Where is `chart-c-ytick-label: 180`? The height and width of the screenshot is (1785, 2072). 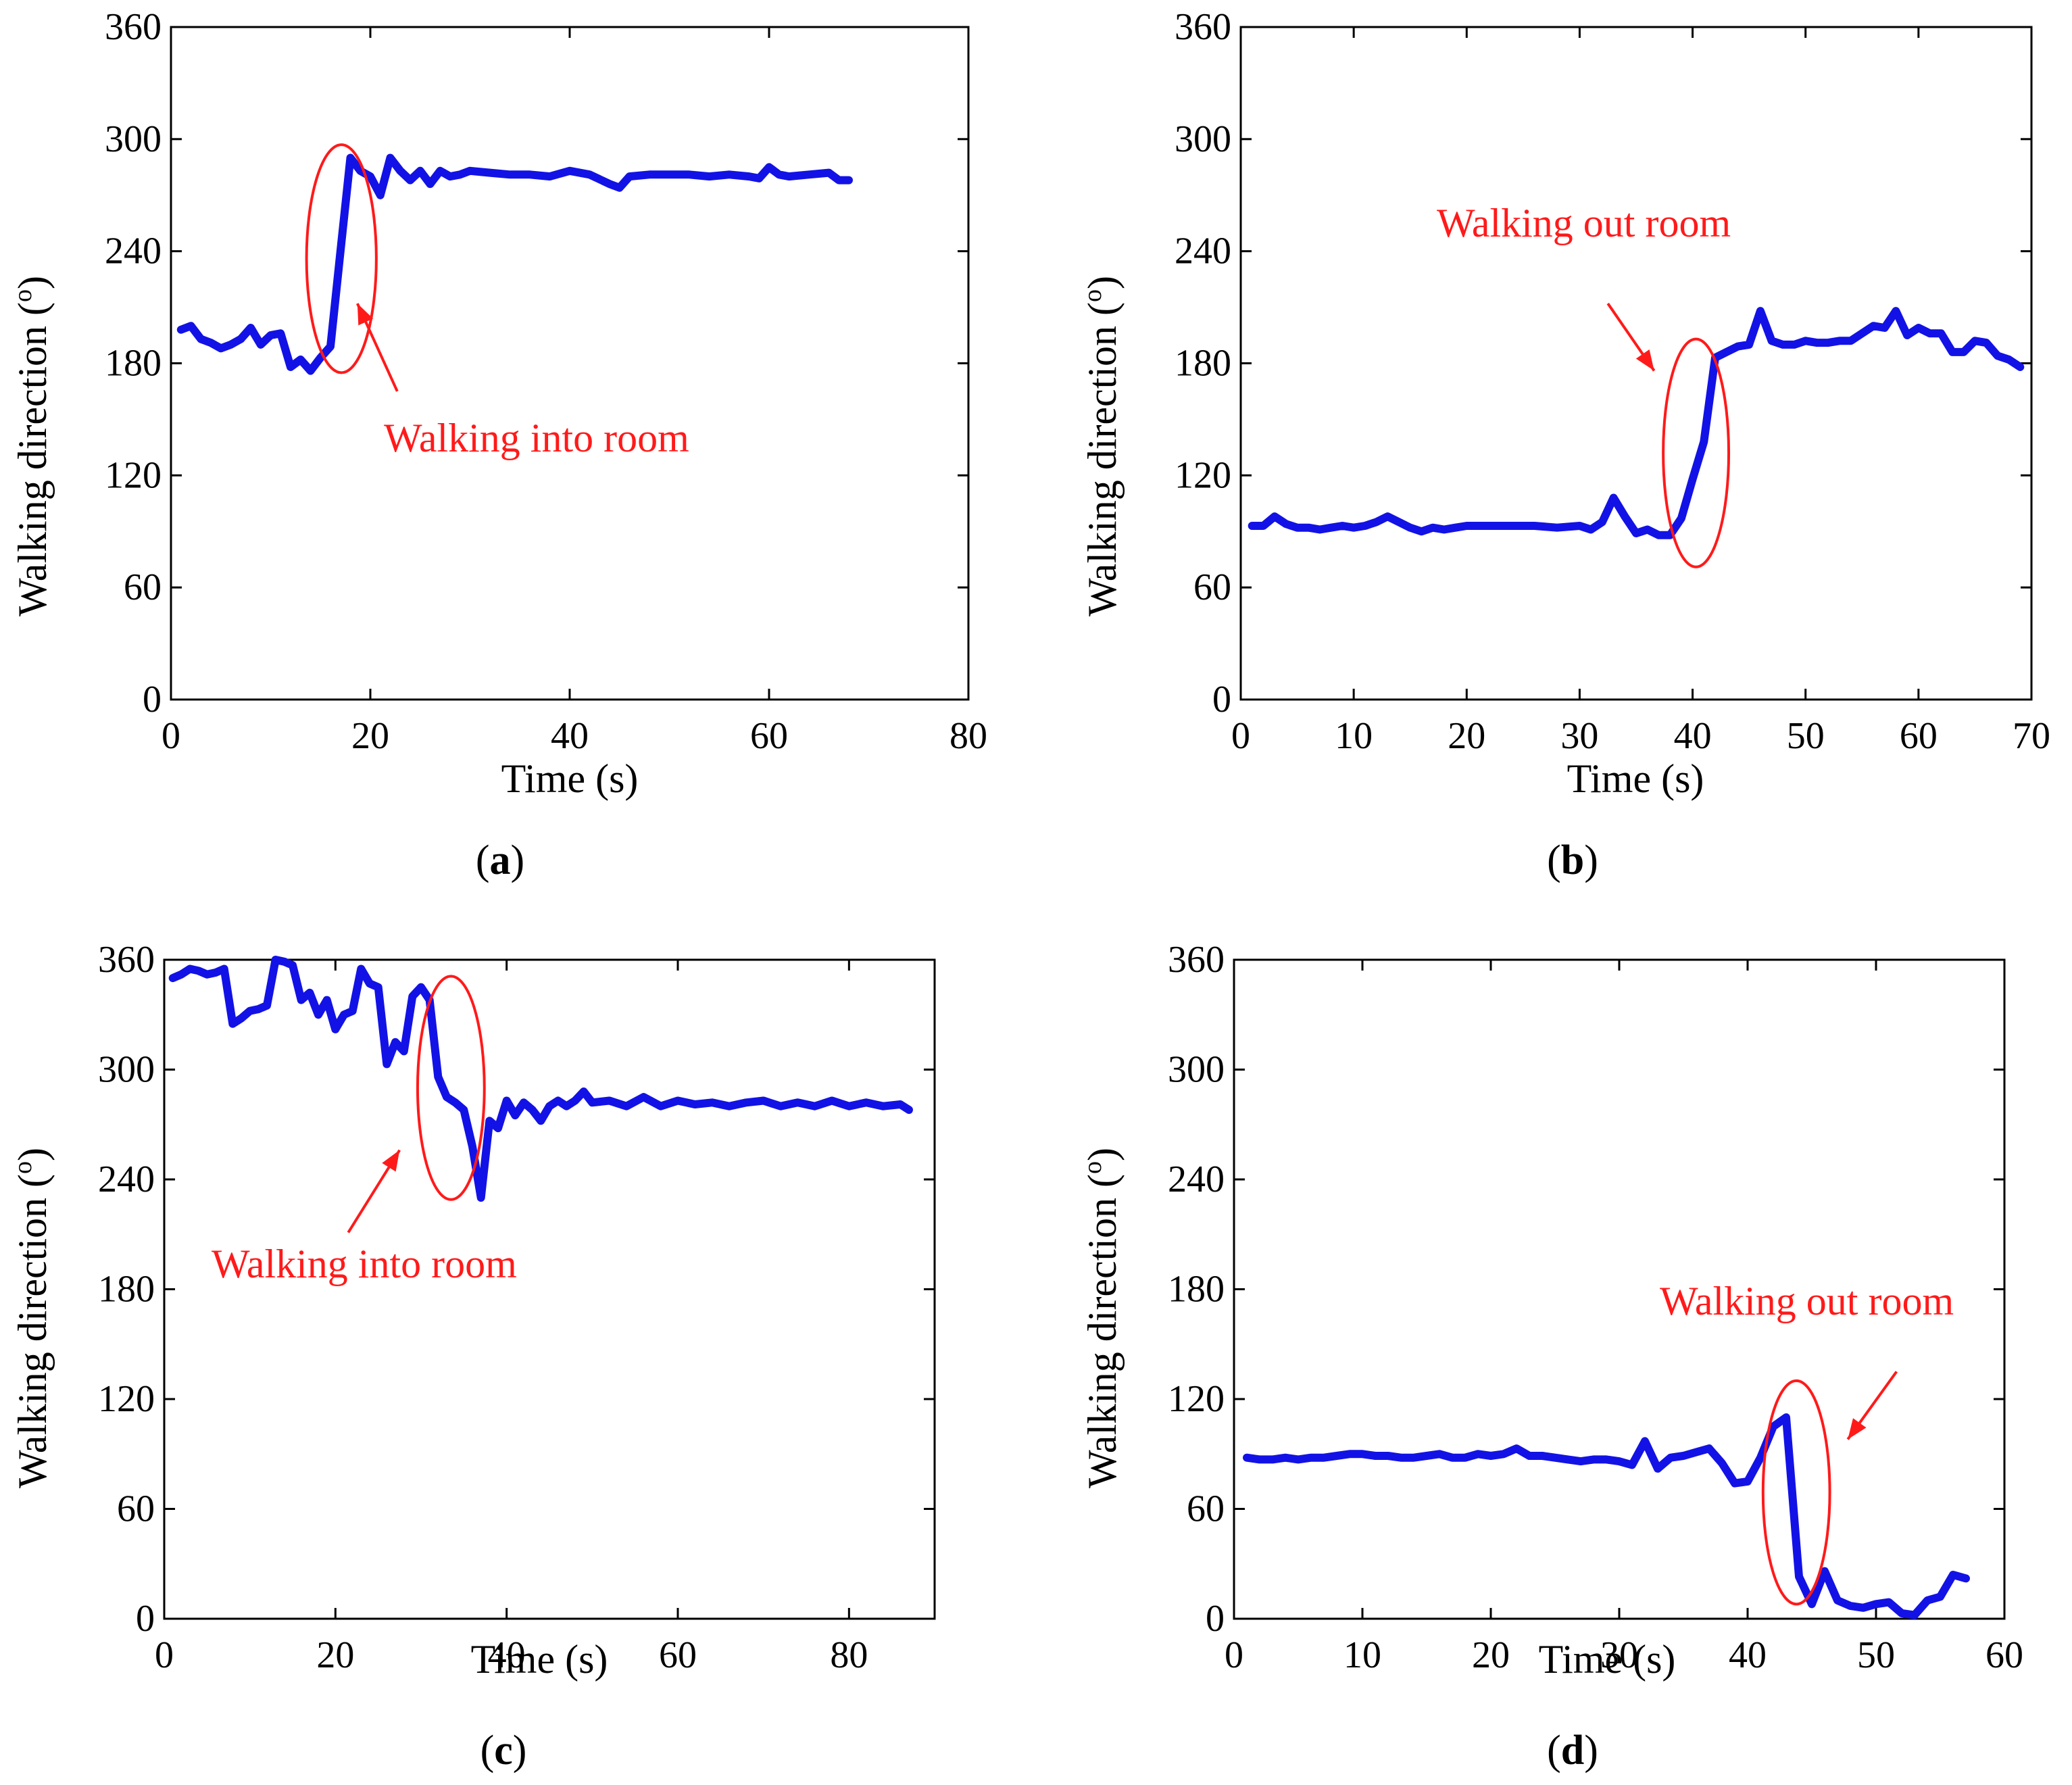
chart-c-ytick-label: 180 is located at coordinates (127, 1290).